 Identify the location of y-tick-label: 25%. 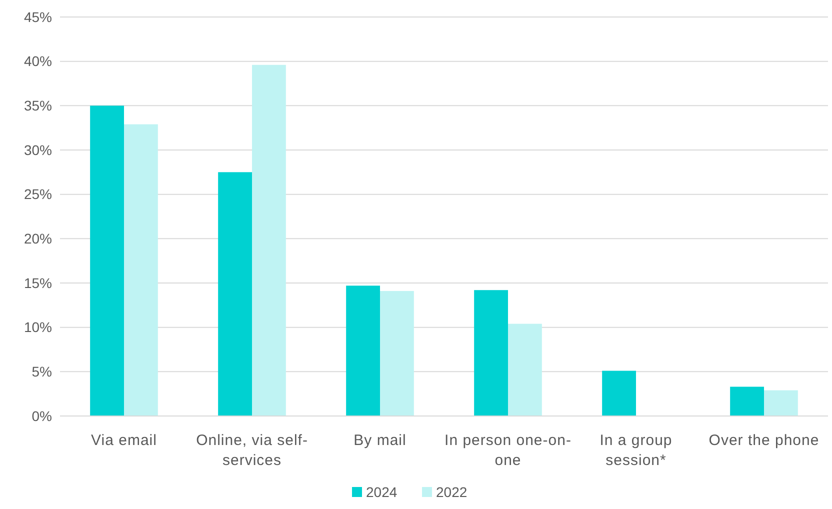
(38, 194).